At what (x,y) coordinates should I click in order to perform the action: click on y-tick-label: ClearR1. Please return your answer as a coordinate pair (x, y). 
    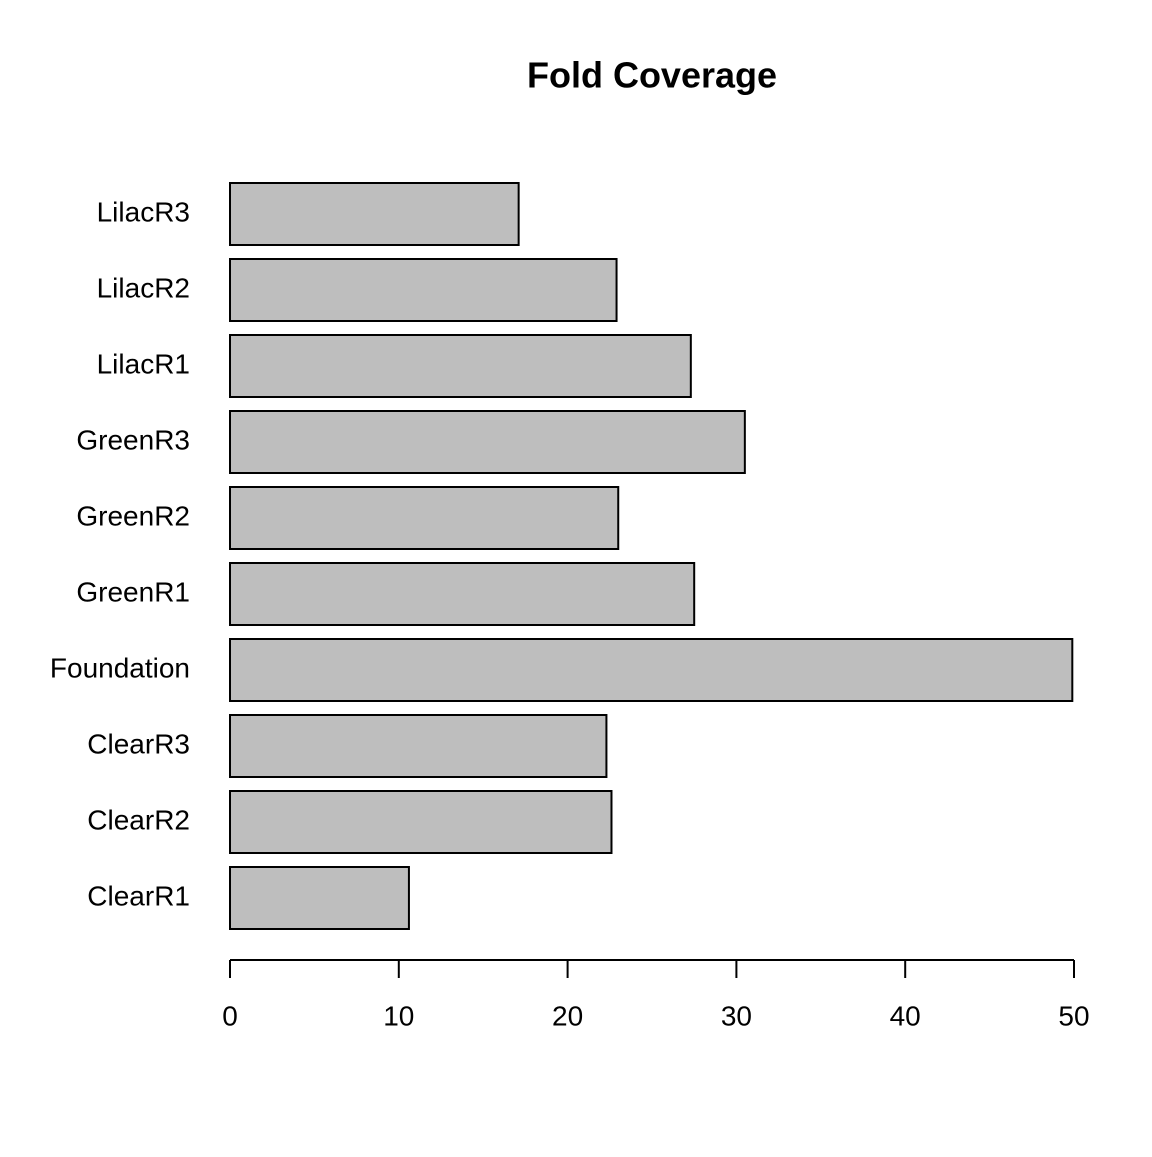
    Looking at the image, I should click on (138, 895).